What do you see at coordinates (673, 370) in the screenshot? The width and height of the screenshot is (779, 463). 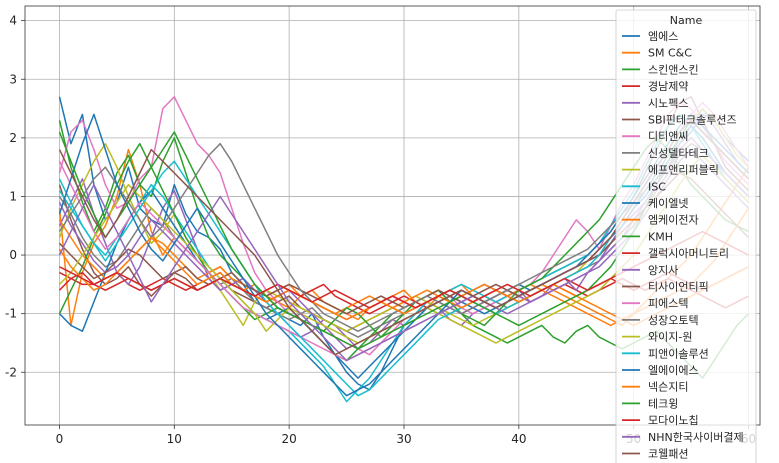 I see `legend-label: 엘에이에스` at bounding box center [673, 370].